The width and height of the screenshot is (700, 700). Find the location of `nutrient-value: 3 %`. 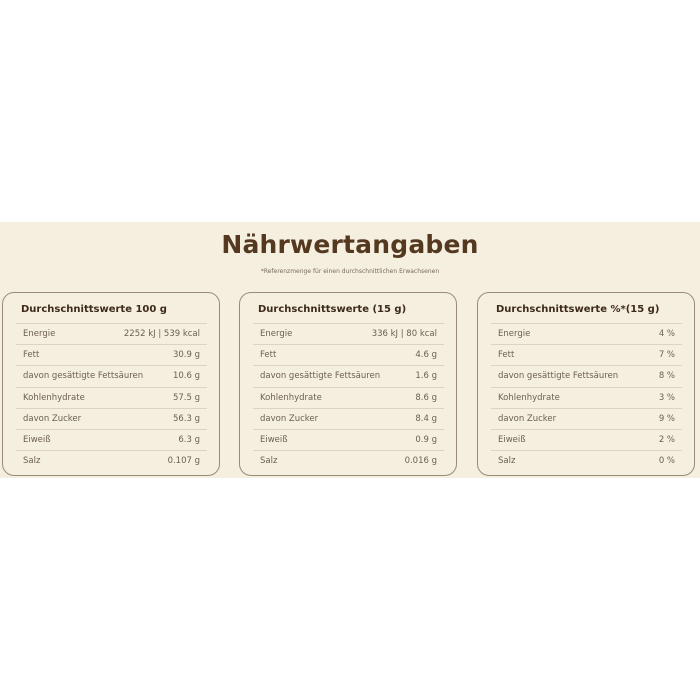

nutrient-value: 3 % is located at coordinates (666, 397).